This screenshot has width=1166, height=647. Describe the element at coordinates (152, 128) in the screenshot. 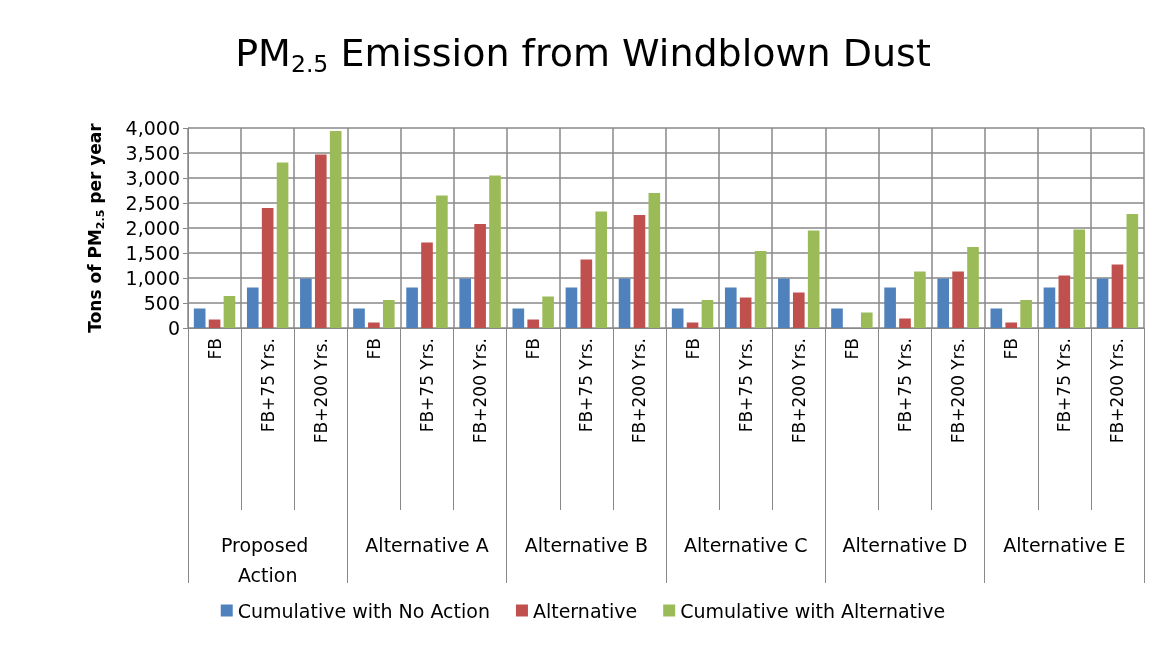

I see `y-tick-label: 4,000` at that location.